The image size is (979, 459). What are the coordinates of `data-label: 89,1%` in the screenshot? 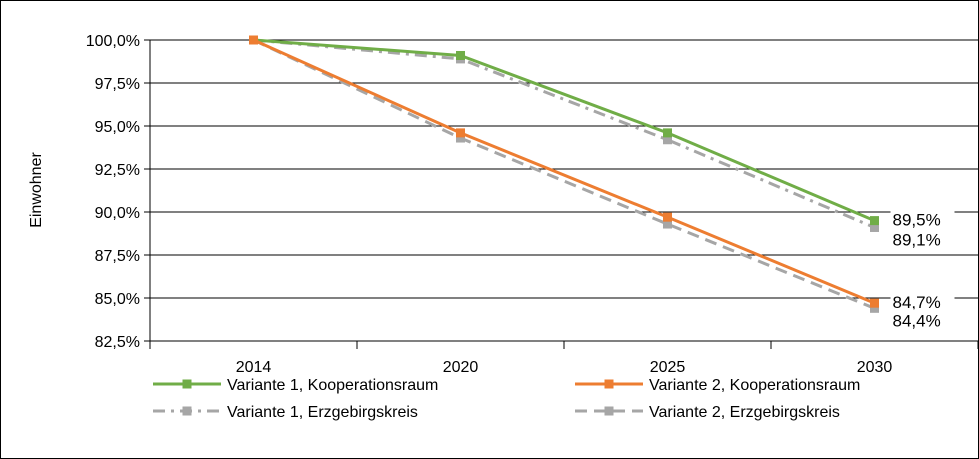 It's located at (917, 239).